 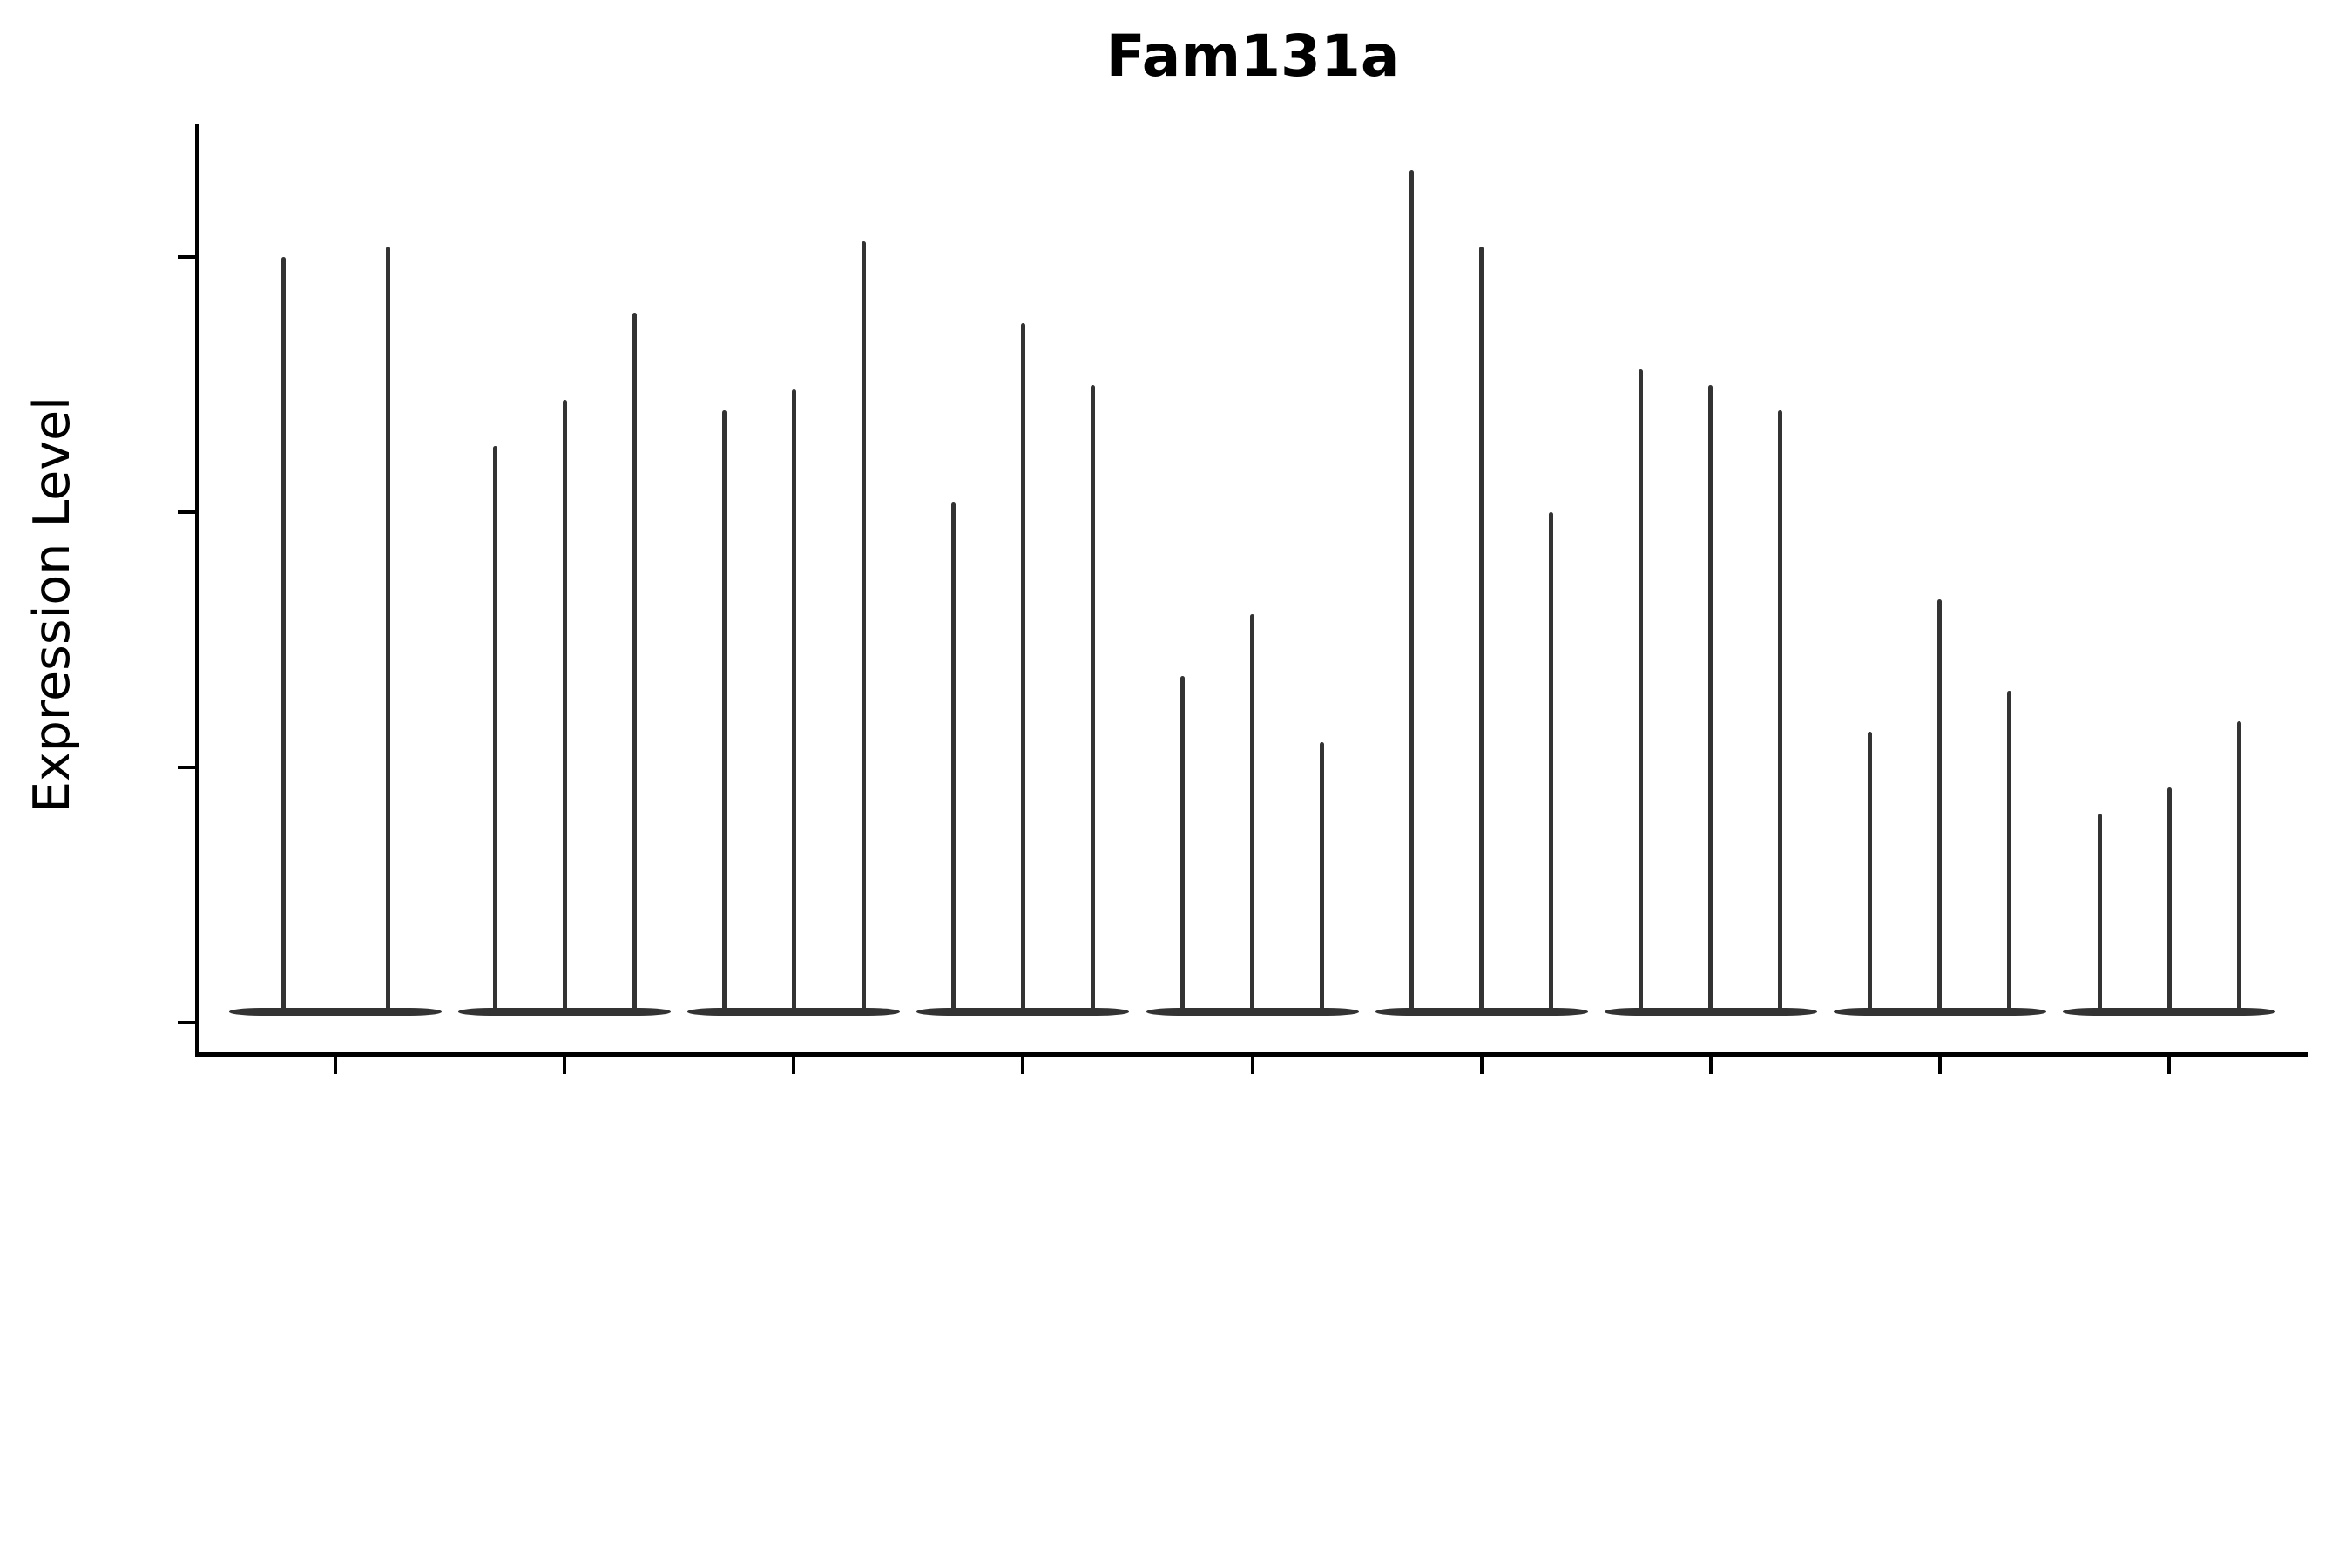 I want to click on violin-base-strip, so click(x=335, y=1012).